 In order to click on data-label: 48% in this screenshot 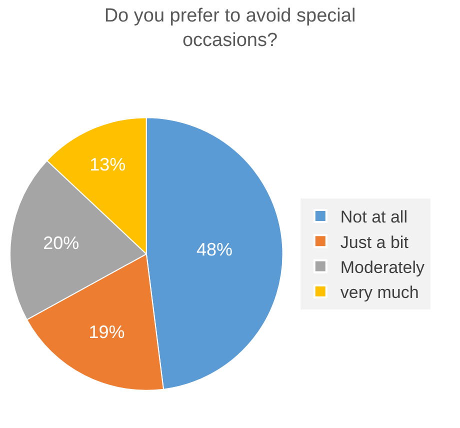, I will do `click(214, 250)`.